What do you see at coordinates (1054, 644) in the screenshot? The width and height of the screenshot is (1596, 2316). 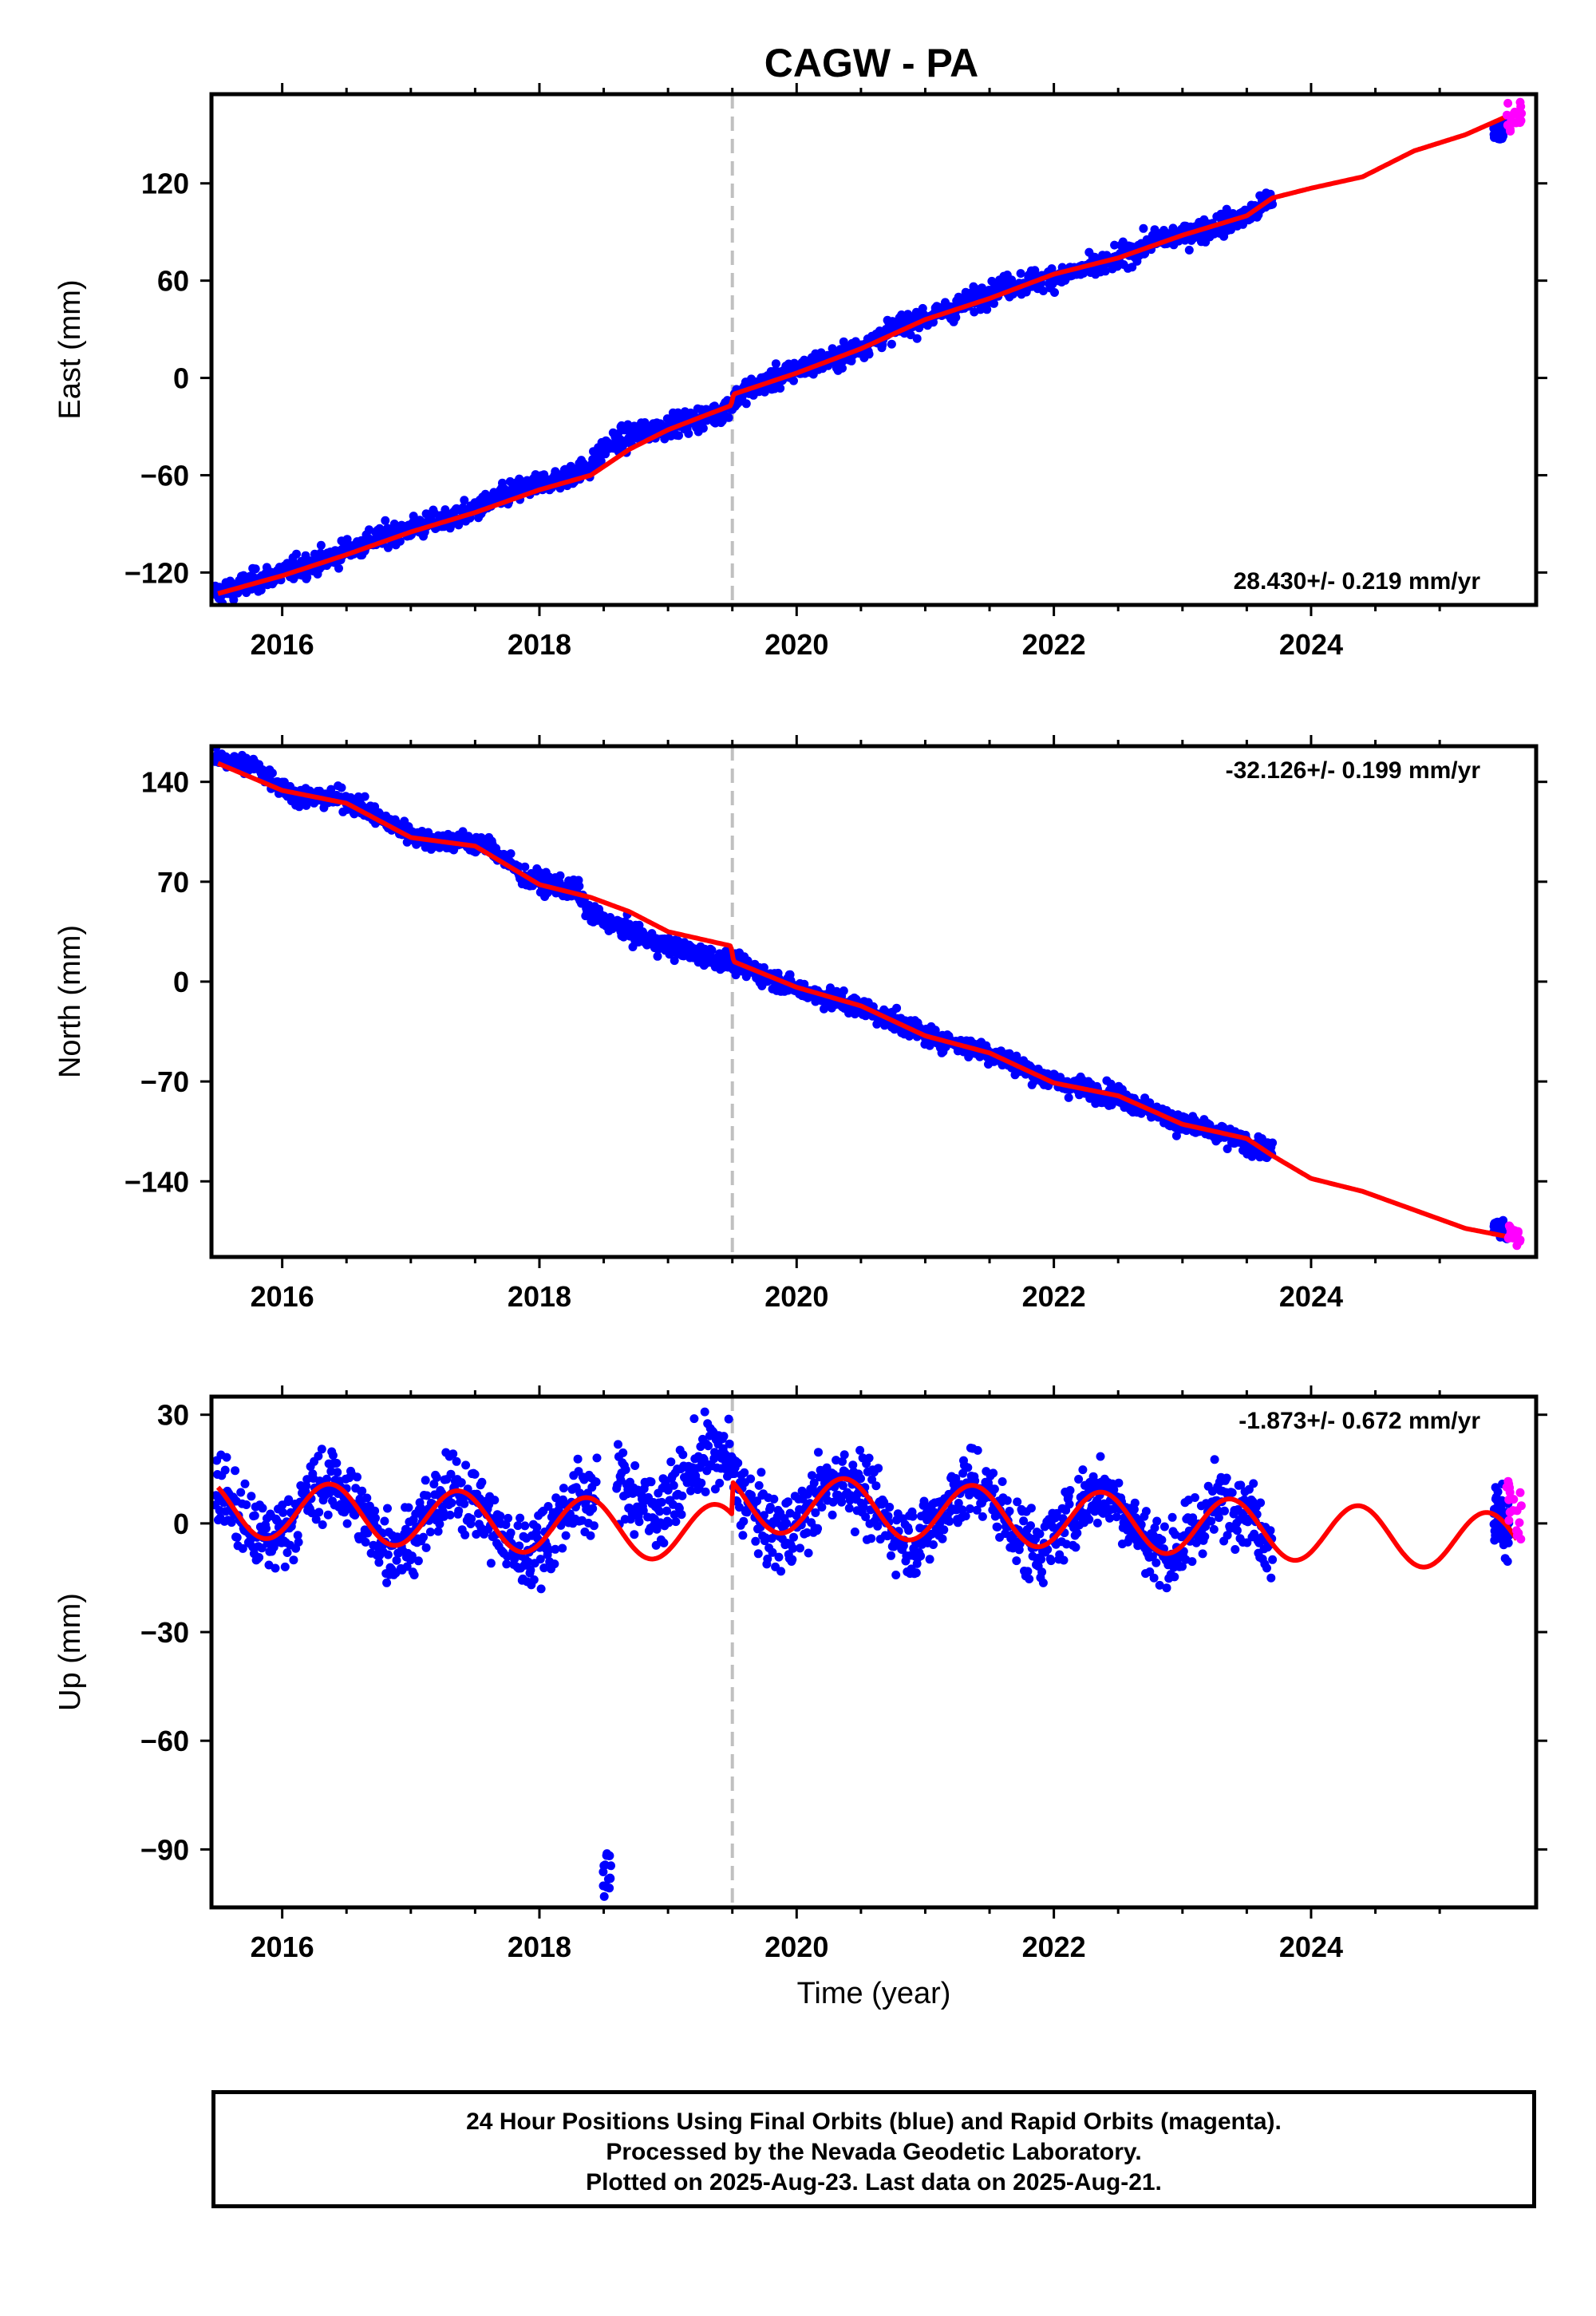 I see `x-tick-label: 2022` at bounding box center [1054, 644].